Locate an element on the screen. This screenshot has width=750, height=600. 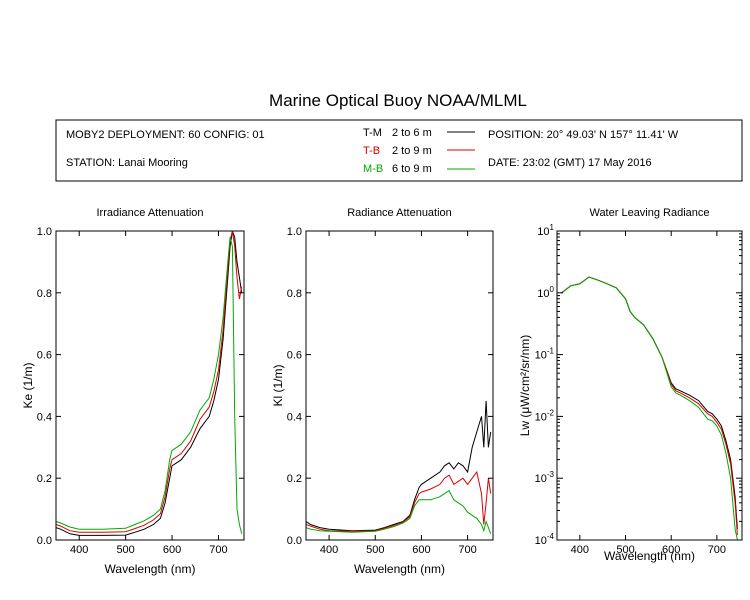
x-tick-label-kl: 400 is located at coordinates (329, 550).